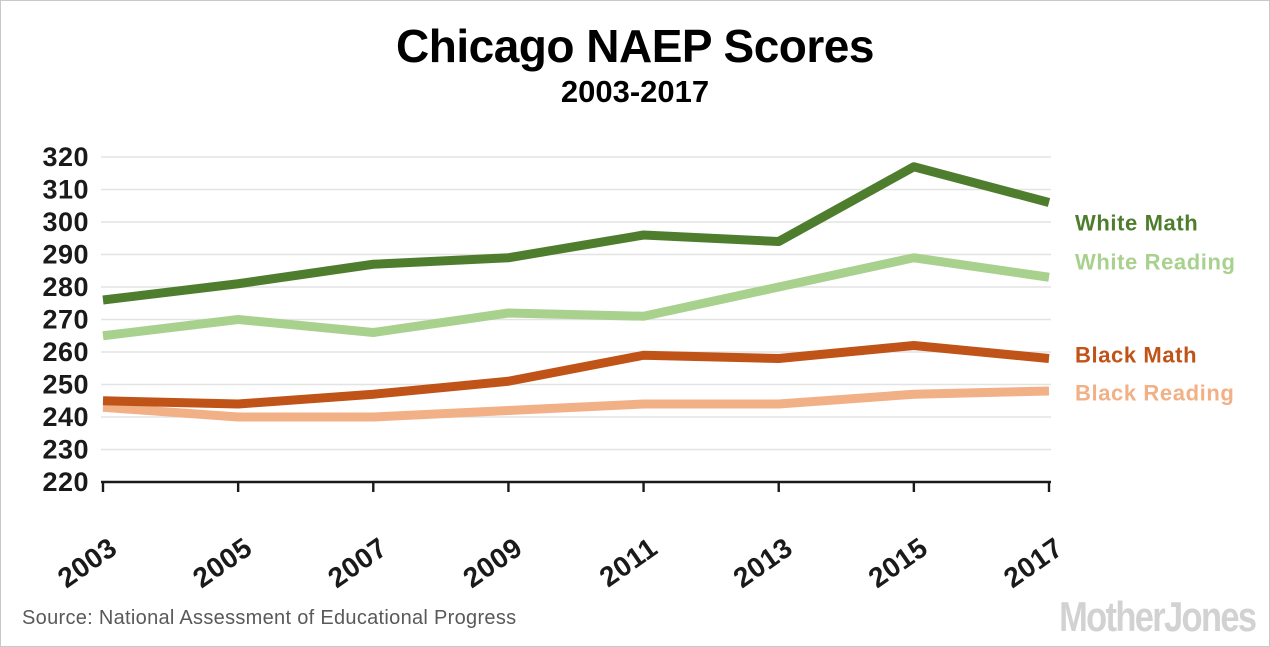  What do you see at coordinates (898, 563) in the screenshot?
I see `x-tick-label: 2015` at bounding box center [898, 563].